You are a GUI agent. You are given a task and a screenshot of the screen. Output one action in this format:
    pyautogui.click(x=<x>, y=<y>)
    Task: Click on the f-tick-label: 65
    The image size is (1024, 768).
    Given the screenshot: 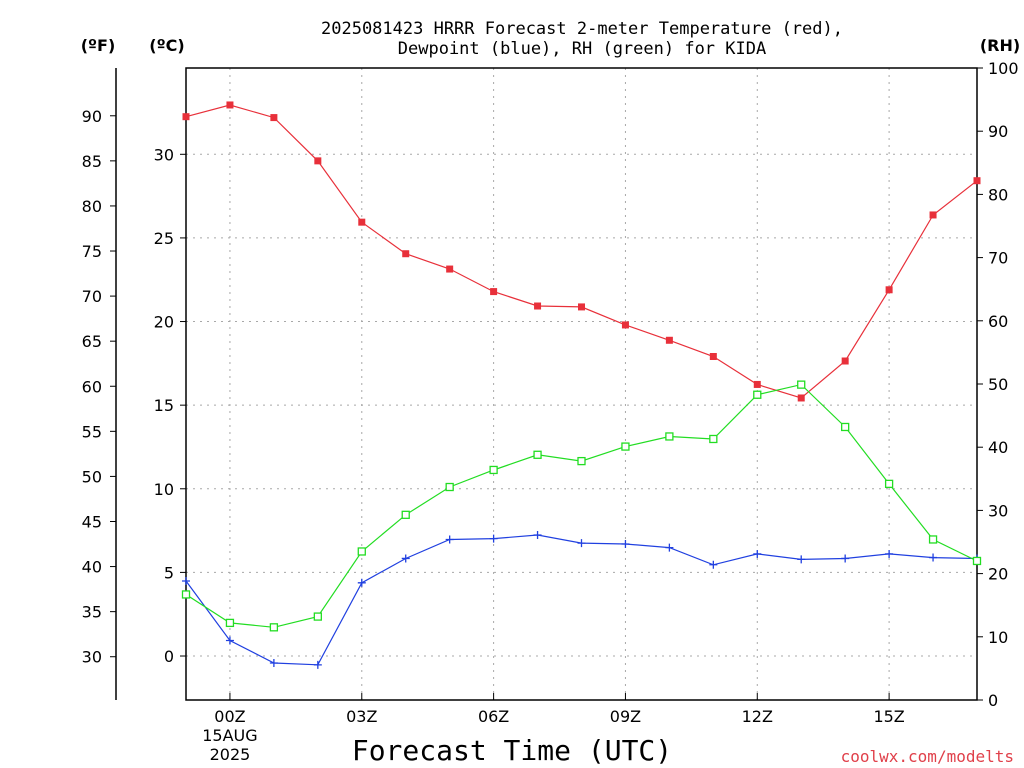 What is the action you would take?
    pyautogui.click(x=92, y=341)
    